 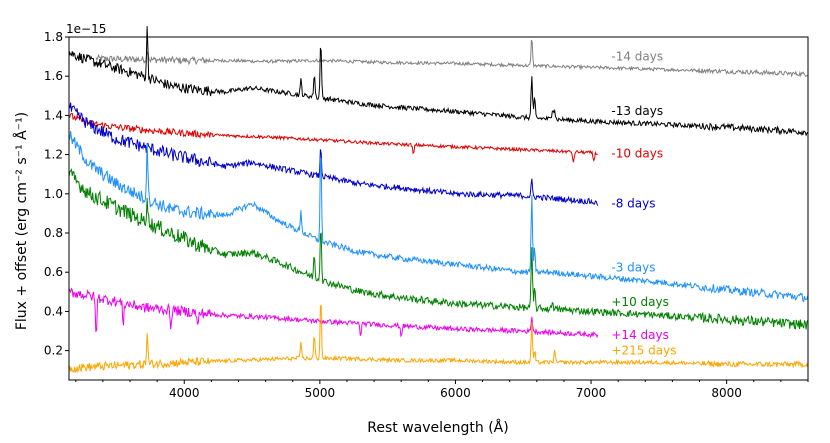 I want to click on x-axis: 4000 5000 6000 7000 8000, so click(x=442, y=390).